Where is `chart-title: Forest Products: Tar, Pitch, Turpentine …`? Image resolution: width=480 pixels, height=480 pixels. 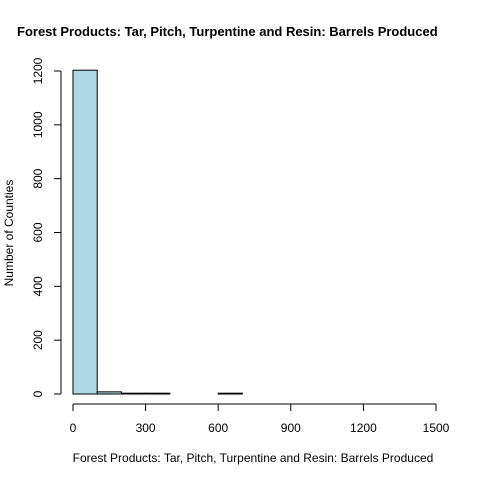 chart-title: Forest Products: Tar, Pitch, Turpentine … is located at coordinates (227, 31).